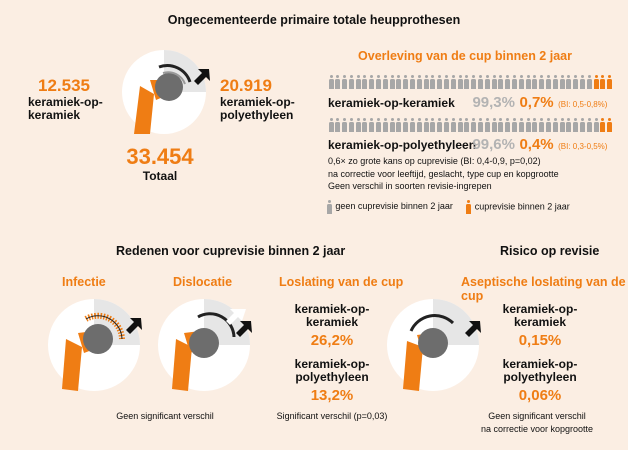  I want to click on total-label: Totaal, so click(160, 176).